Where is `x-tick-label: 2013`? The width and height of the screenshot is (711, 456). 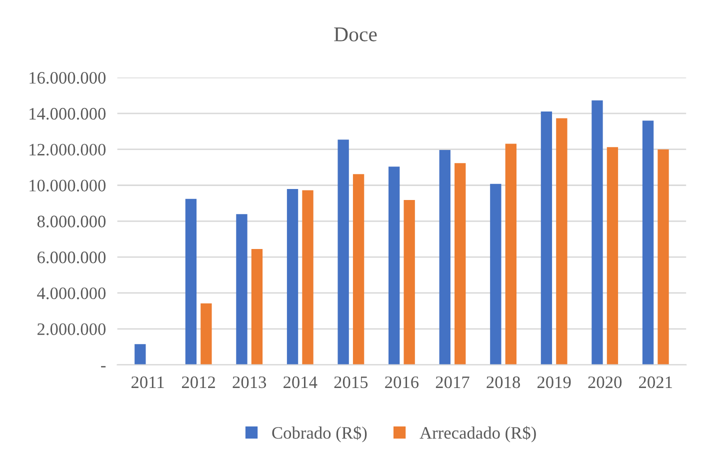
x-tick-label: 2013 is located at coordinates (249, 382).